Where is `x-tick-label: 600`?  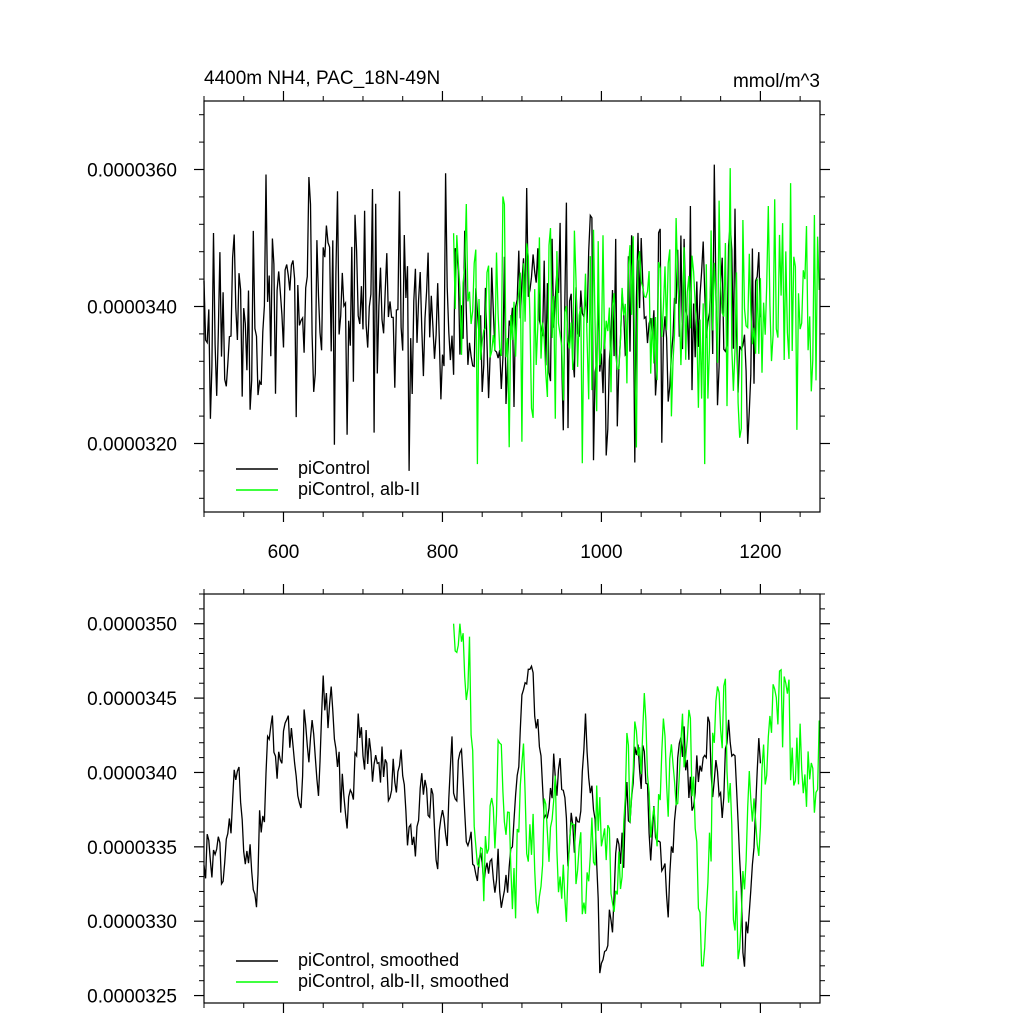
x-tick-label: 600 is located at coordinates (284, 552).